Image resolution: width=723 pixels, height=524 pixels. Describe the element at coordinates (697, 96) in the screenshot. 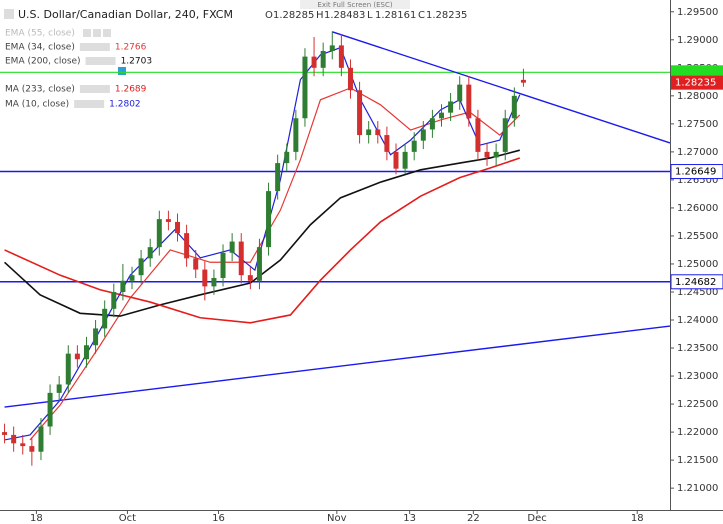

I see `y-tick-label: 1.28000` at that location.